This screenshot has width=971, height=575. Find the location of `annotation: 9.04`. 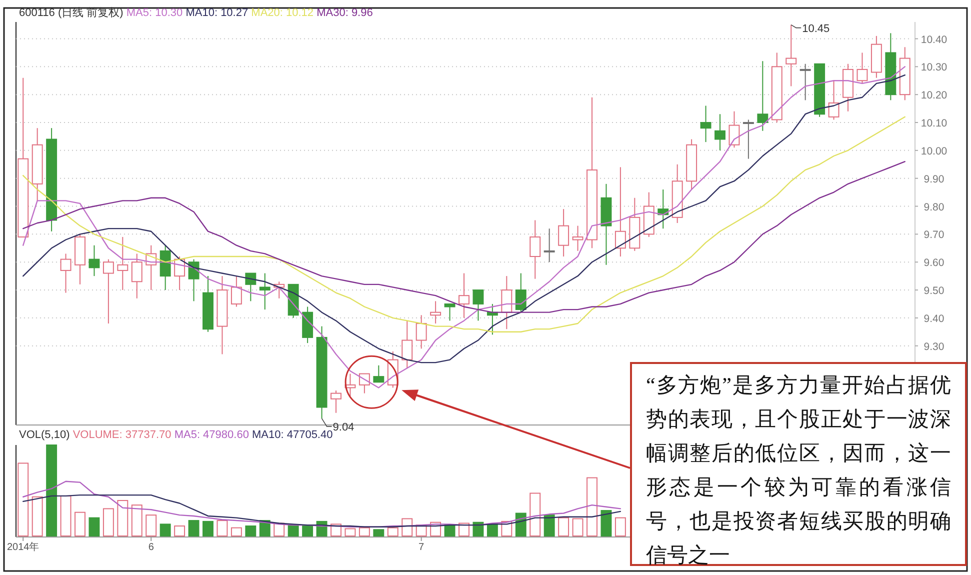

annotation: 9.04 is located at coordinates (343, 427).